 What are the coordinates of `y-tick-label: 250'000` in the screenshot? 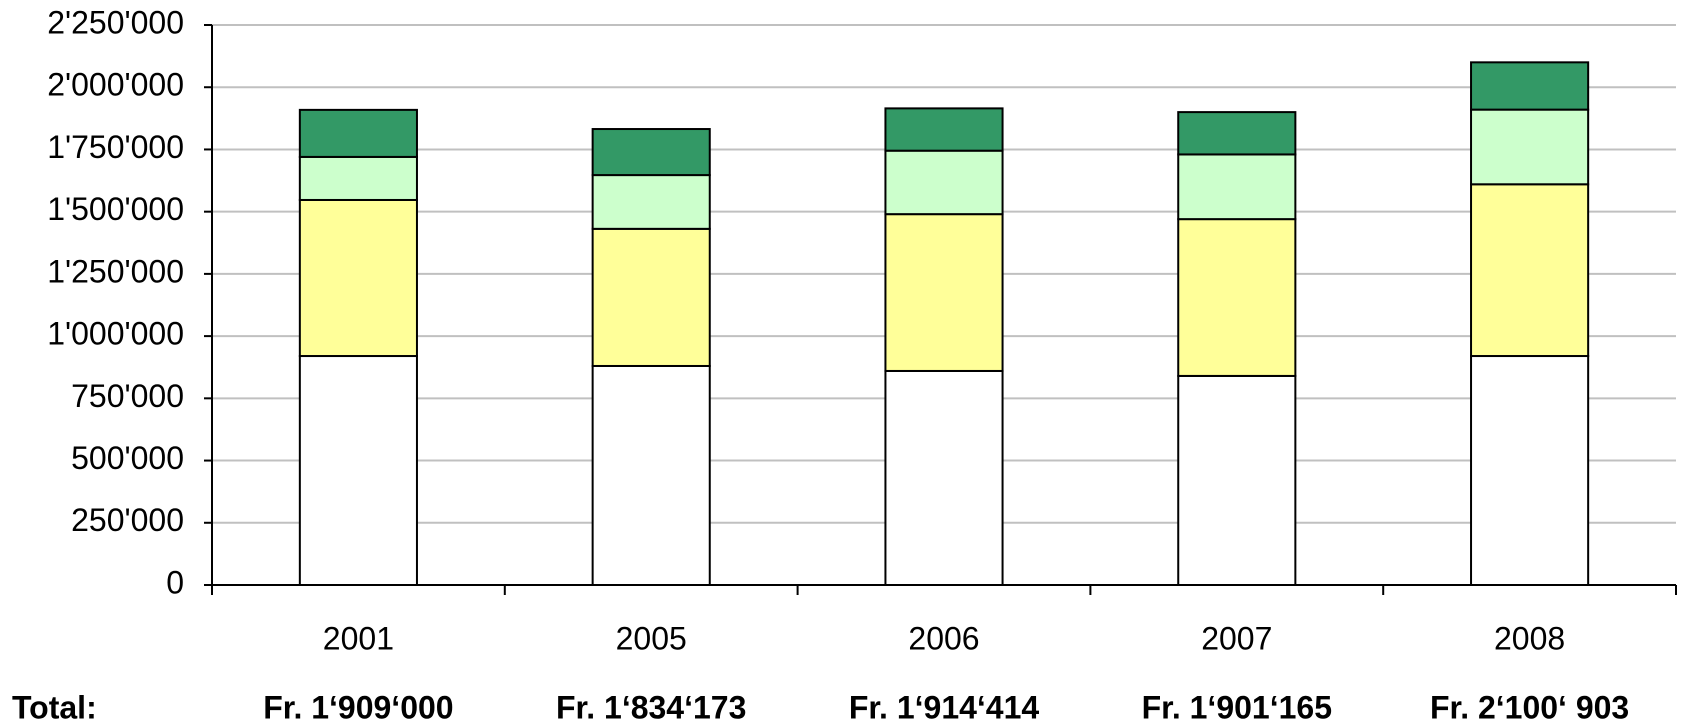 It's located at (127, 520).